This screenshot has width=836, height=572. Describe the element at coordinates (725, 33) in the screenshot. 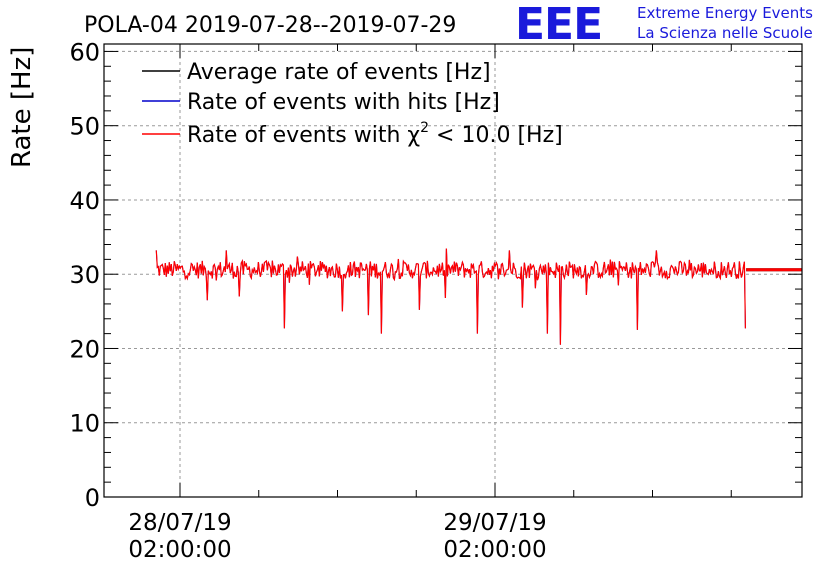

I see `eee-logo-line2: La Scienza nelle Scuole` at that location.